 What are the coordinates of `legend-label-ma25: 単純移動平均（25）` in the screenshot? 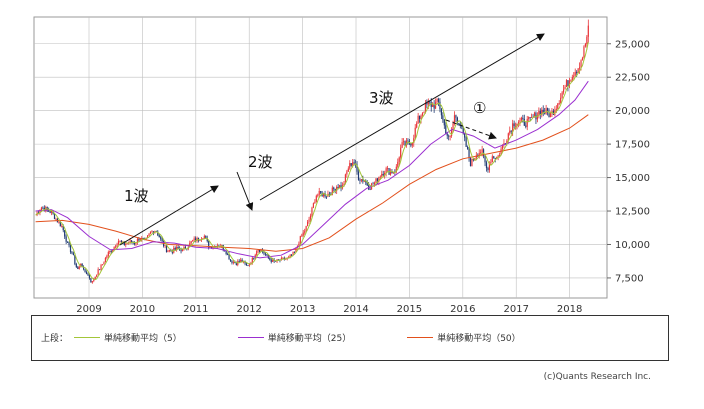 It's located at (309, 339).